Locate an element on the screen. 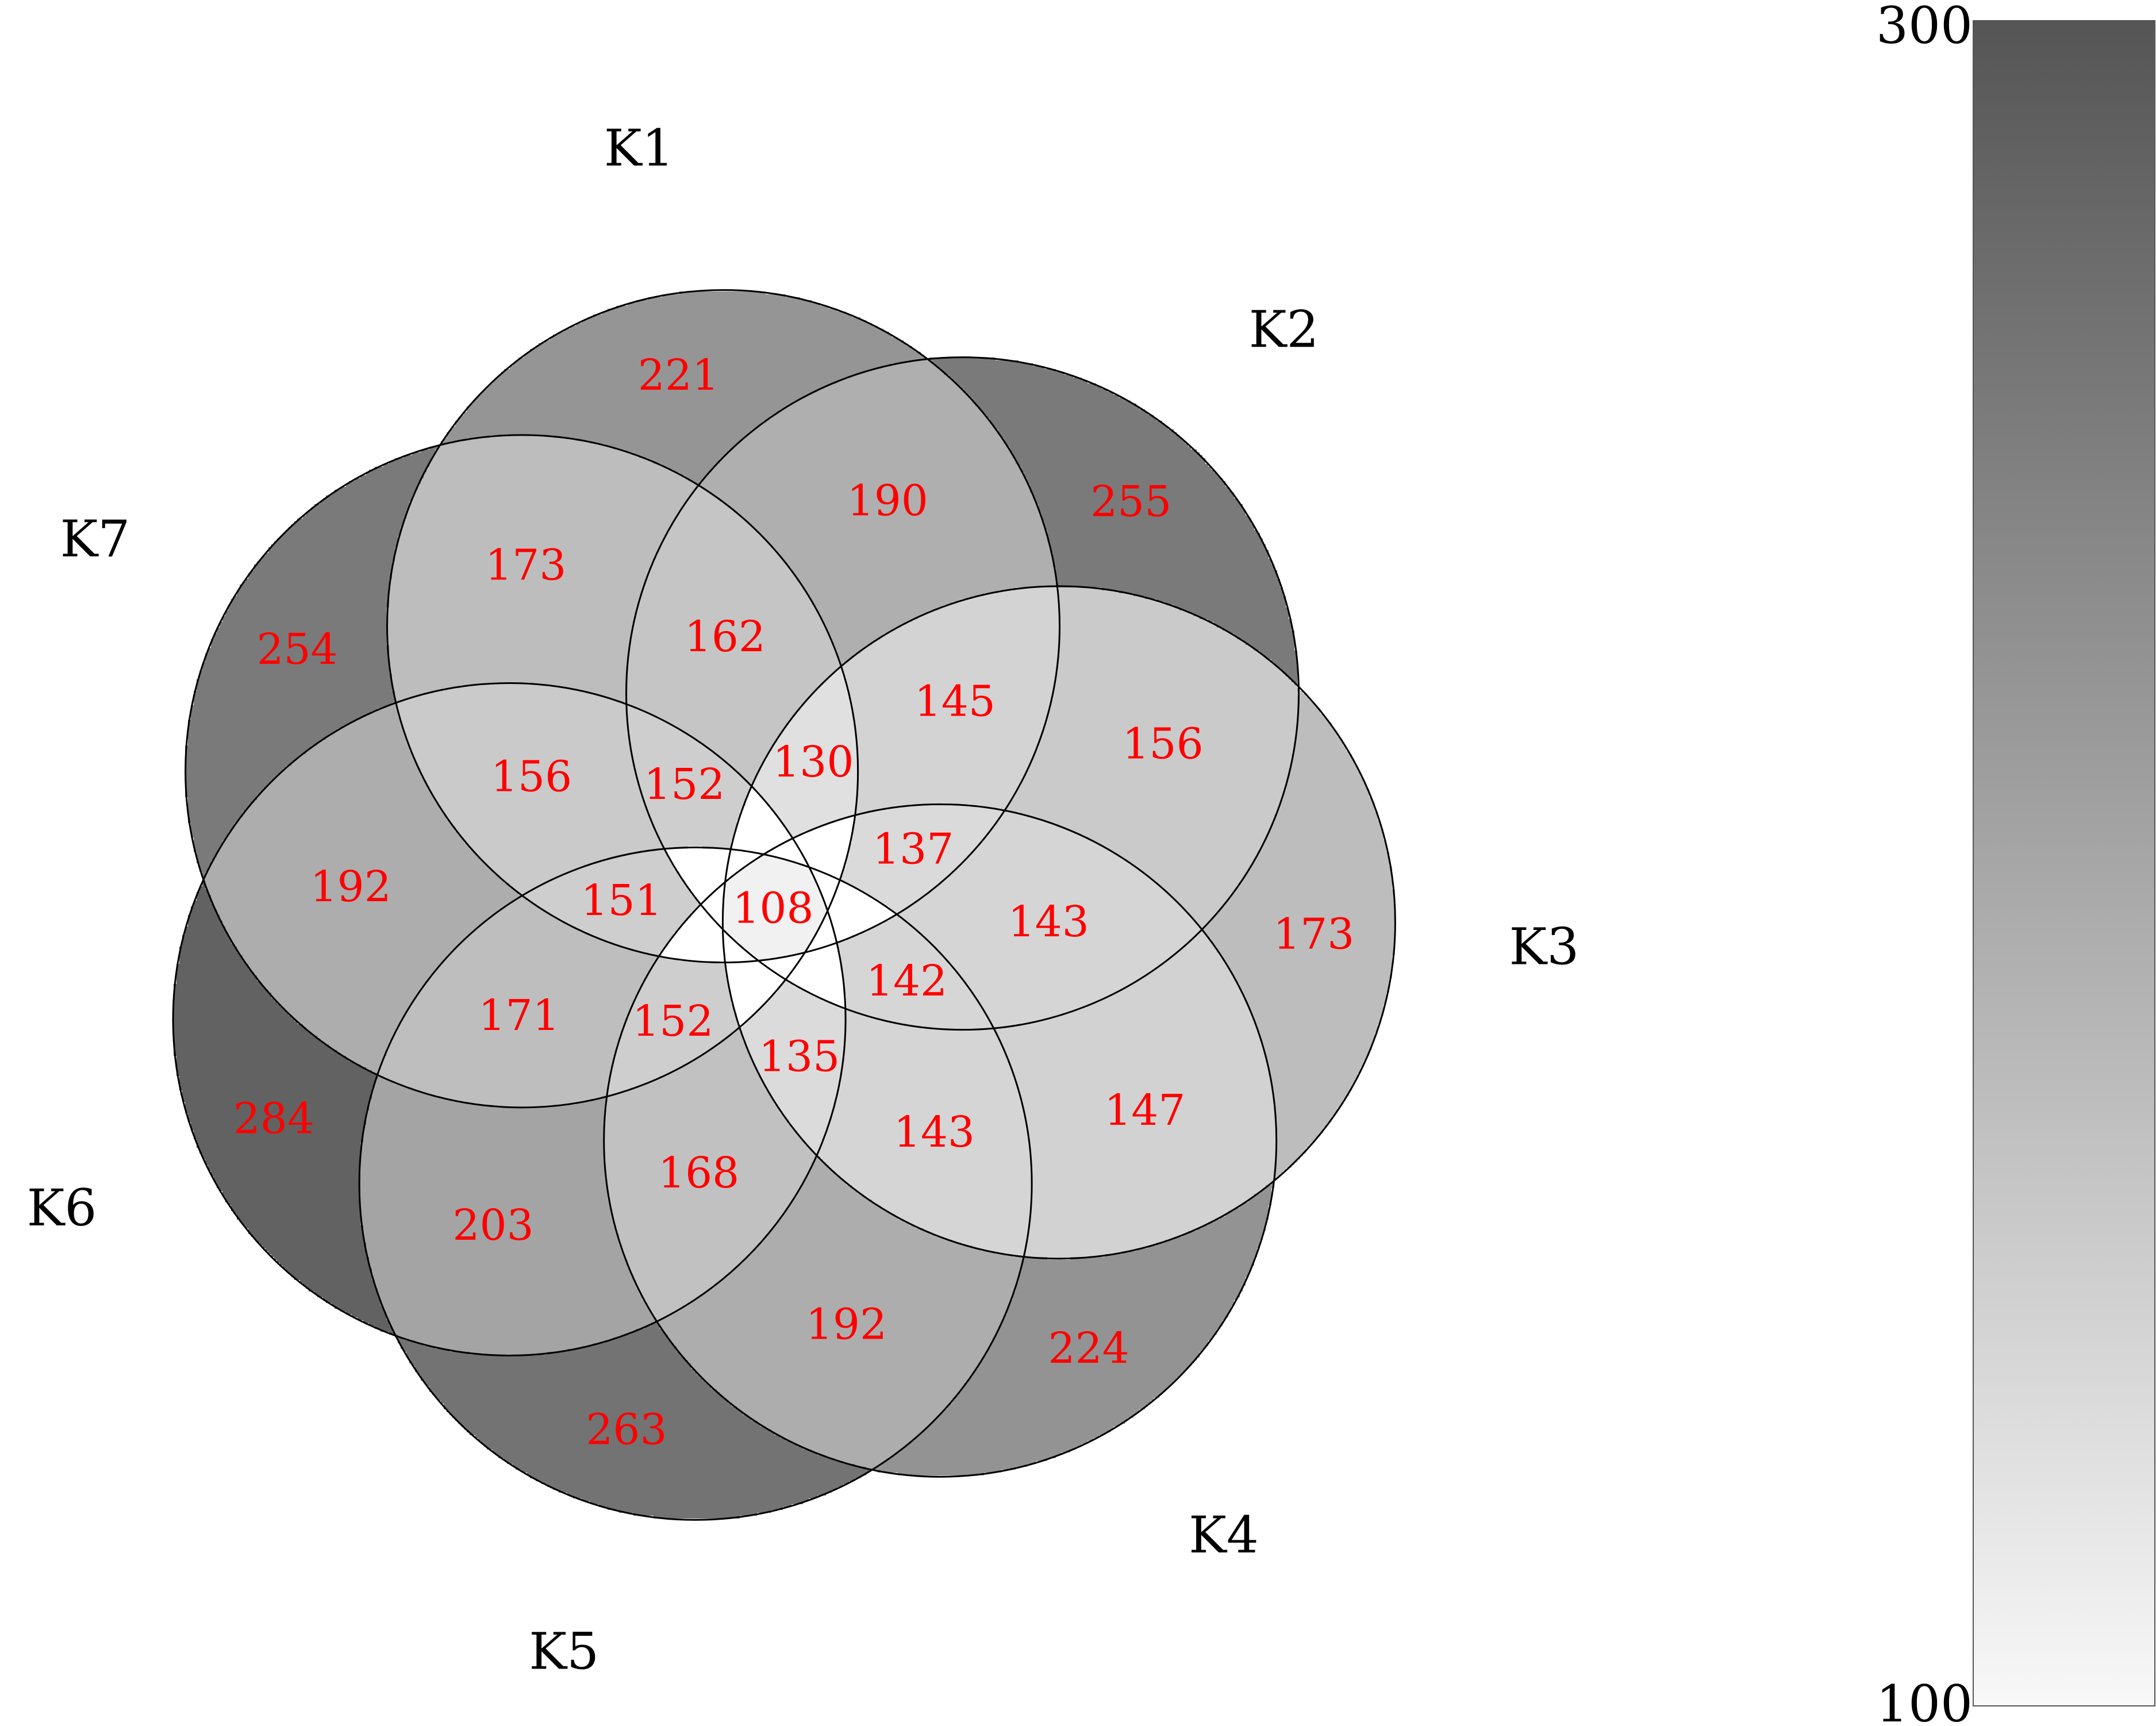 The width and height of the screenshot is (2156, 1726). set-label-k3: K3 is located at coordinates (1544, 946).